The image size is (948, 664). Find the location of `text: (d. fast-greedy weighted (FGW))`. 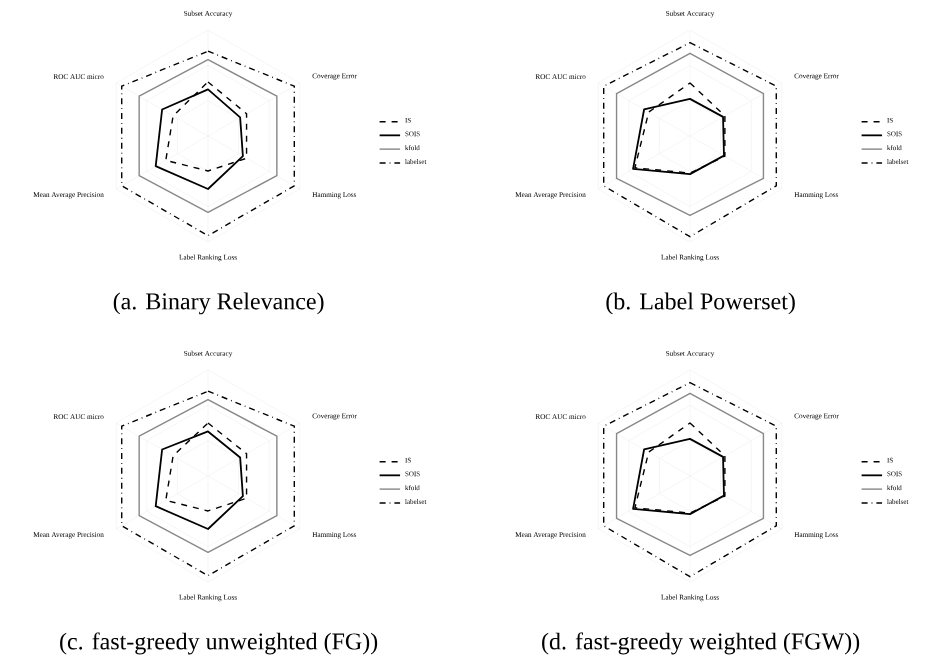

text: (d. fast-greedy weighted (FGW)) is located at coordinates (701, 643).